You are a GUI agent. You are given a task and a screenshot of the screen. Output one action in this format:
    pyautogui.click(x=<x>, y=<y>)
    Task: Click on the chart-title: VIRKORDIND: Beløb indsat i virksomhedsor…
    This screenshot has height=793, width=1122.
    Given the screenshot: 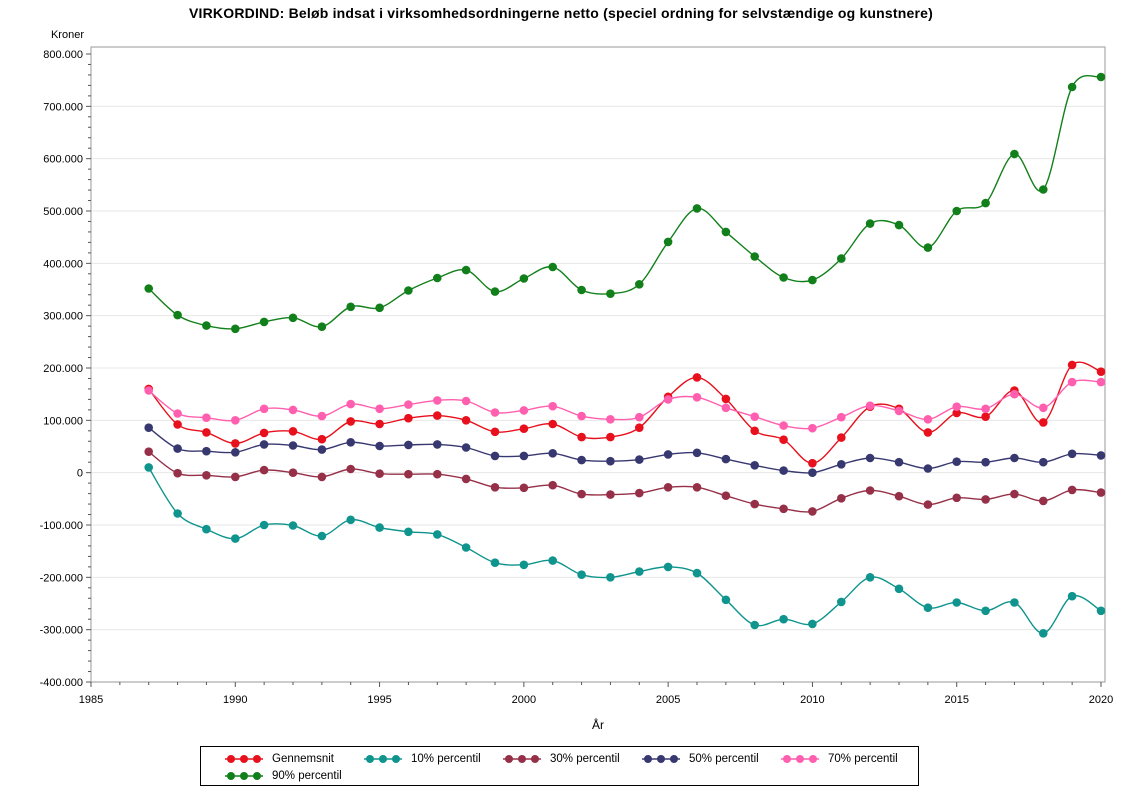 What is the action you would take?
    pyautogui.click(x=561, y=13)
    